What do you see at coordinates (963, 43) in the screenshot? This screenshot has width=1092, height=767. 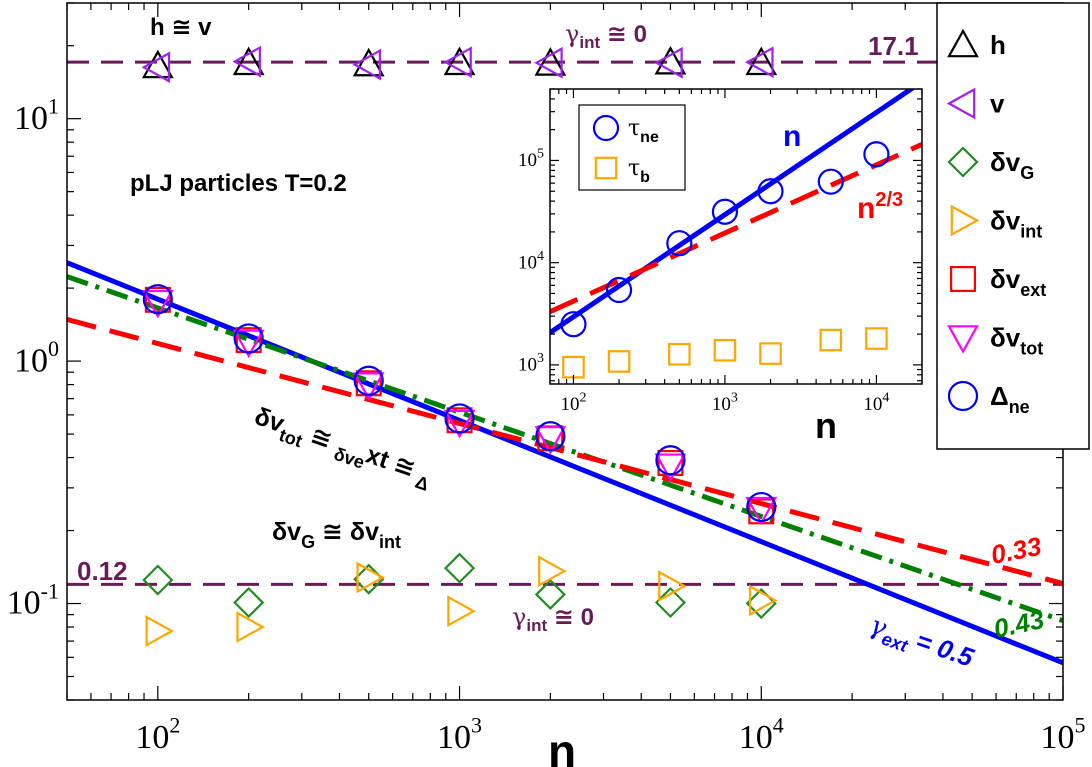 I see `legend-marker-h` at bounding box center [963, 43].